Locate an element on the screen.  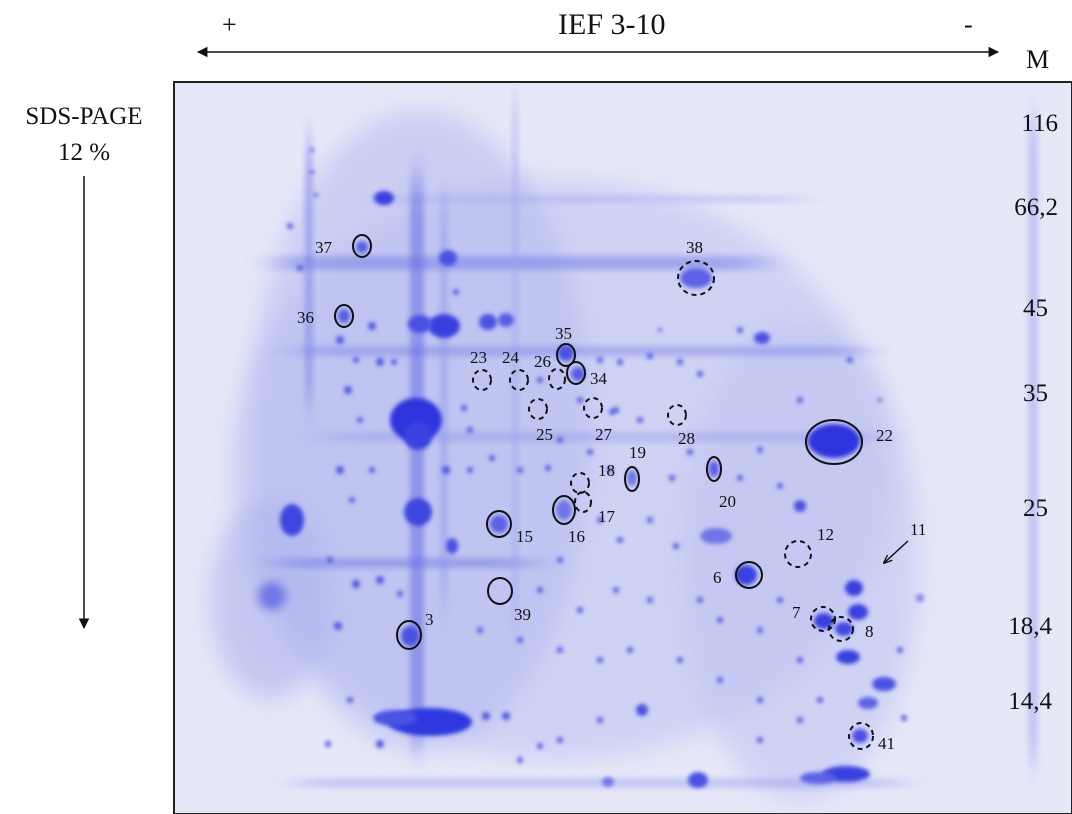
mw-marker-18-4: 18,4 is located at coordinates (1030, 626).